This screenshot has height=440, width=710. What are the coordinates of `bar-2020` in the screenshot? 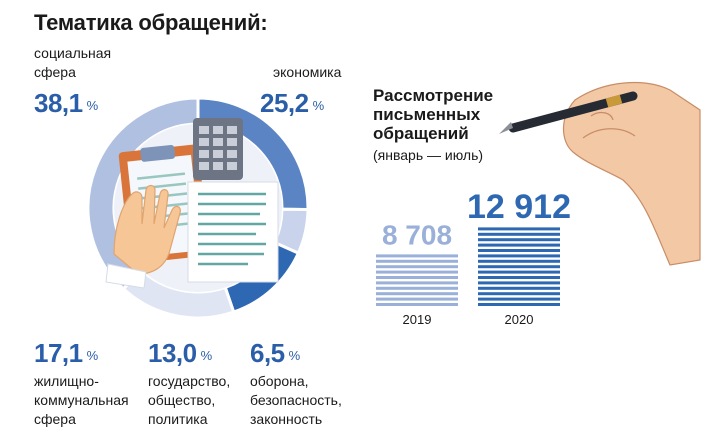 It's located at (519, 266).